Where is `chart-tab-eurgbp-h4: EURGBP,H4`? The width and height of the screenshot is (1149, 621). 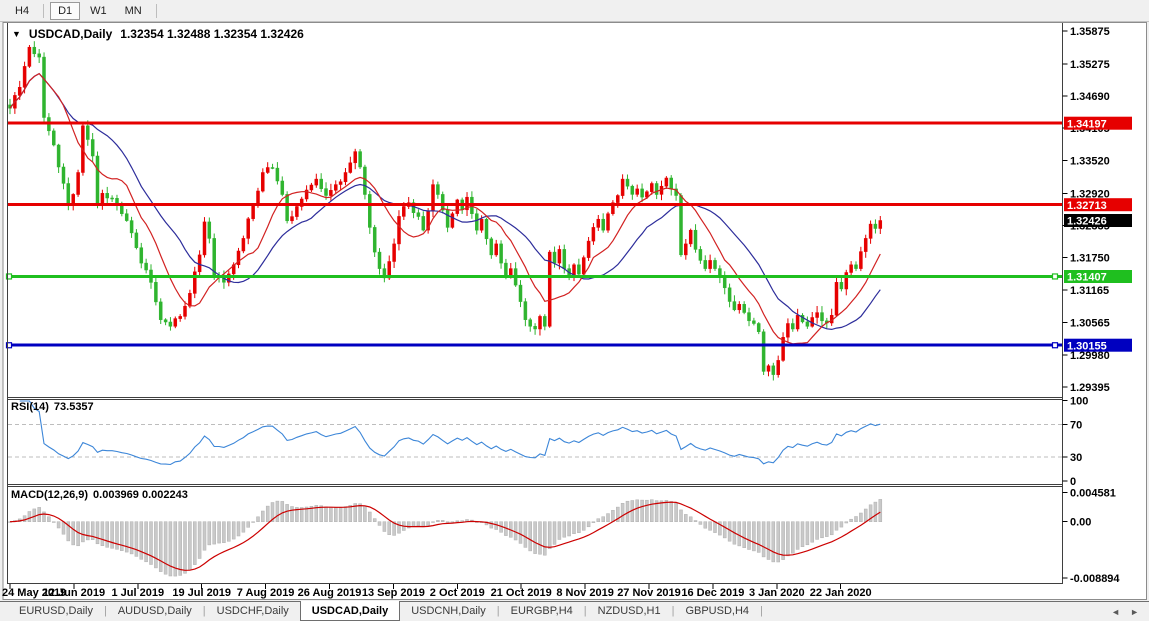
chart-tab-eurgbp-h4: EURGBP,H4 is located at coordinates (541, 611).